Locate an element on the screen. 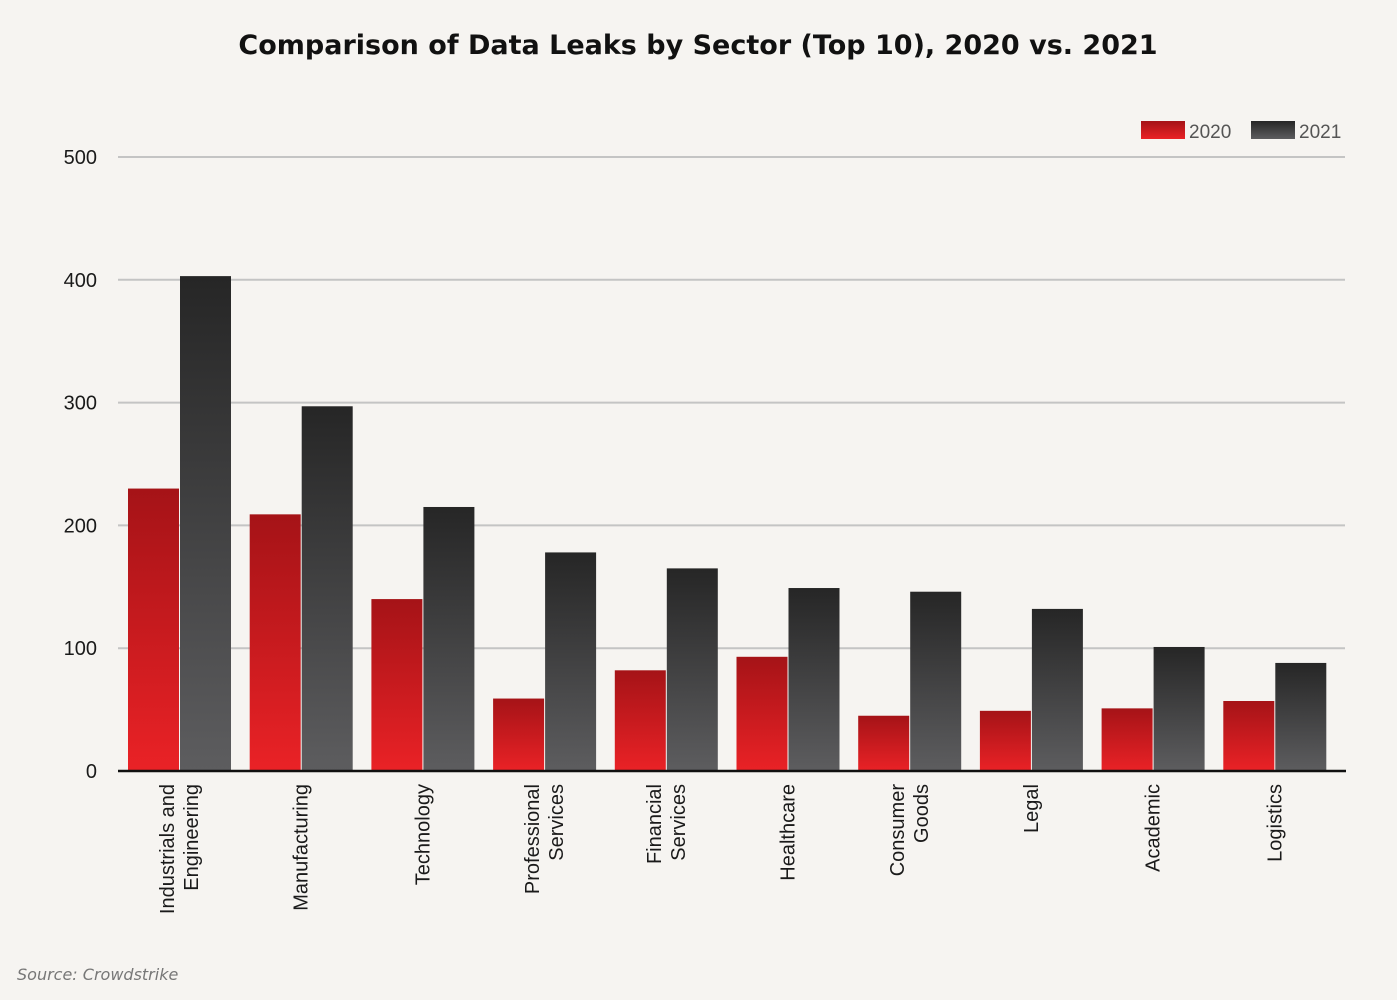  y-tick-label: 100 is located at coordinates (80, 649).